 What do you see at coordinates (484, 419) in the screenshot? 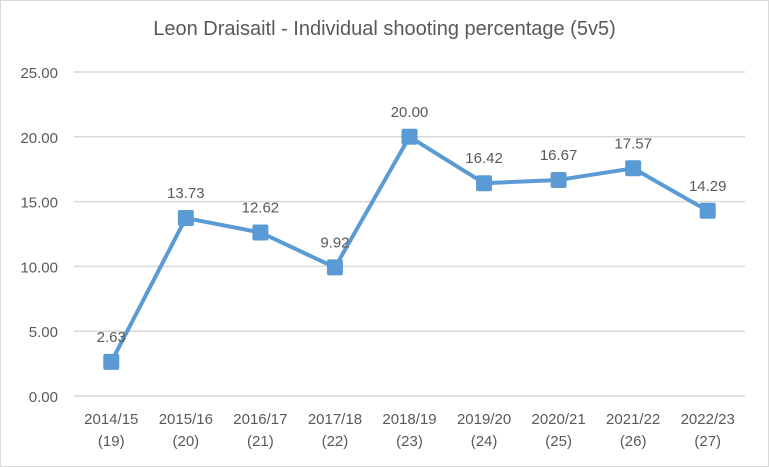
I see `x-tick-label: 2019/20` at bounding box center [484, 419].